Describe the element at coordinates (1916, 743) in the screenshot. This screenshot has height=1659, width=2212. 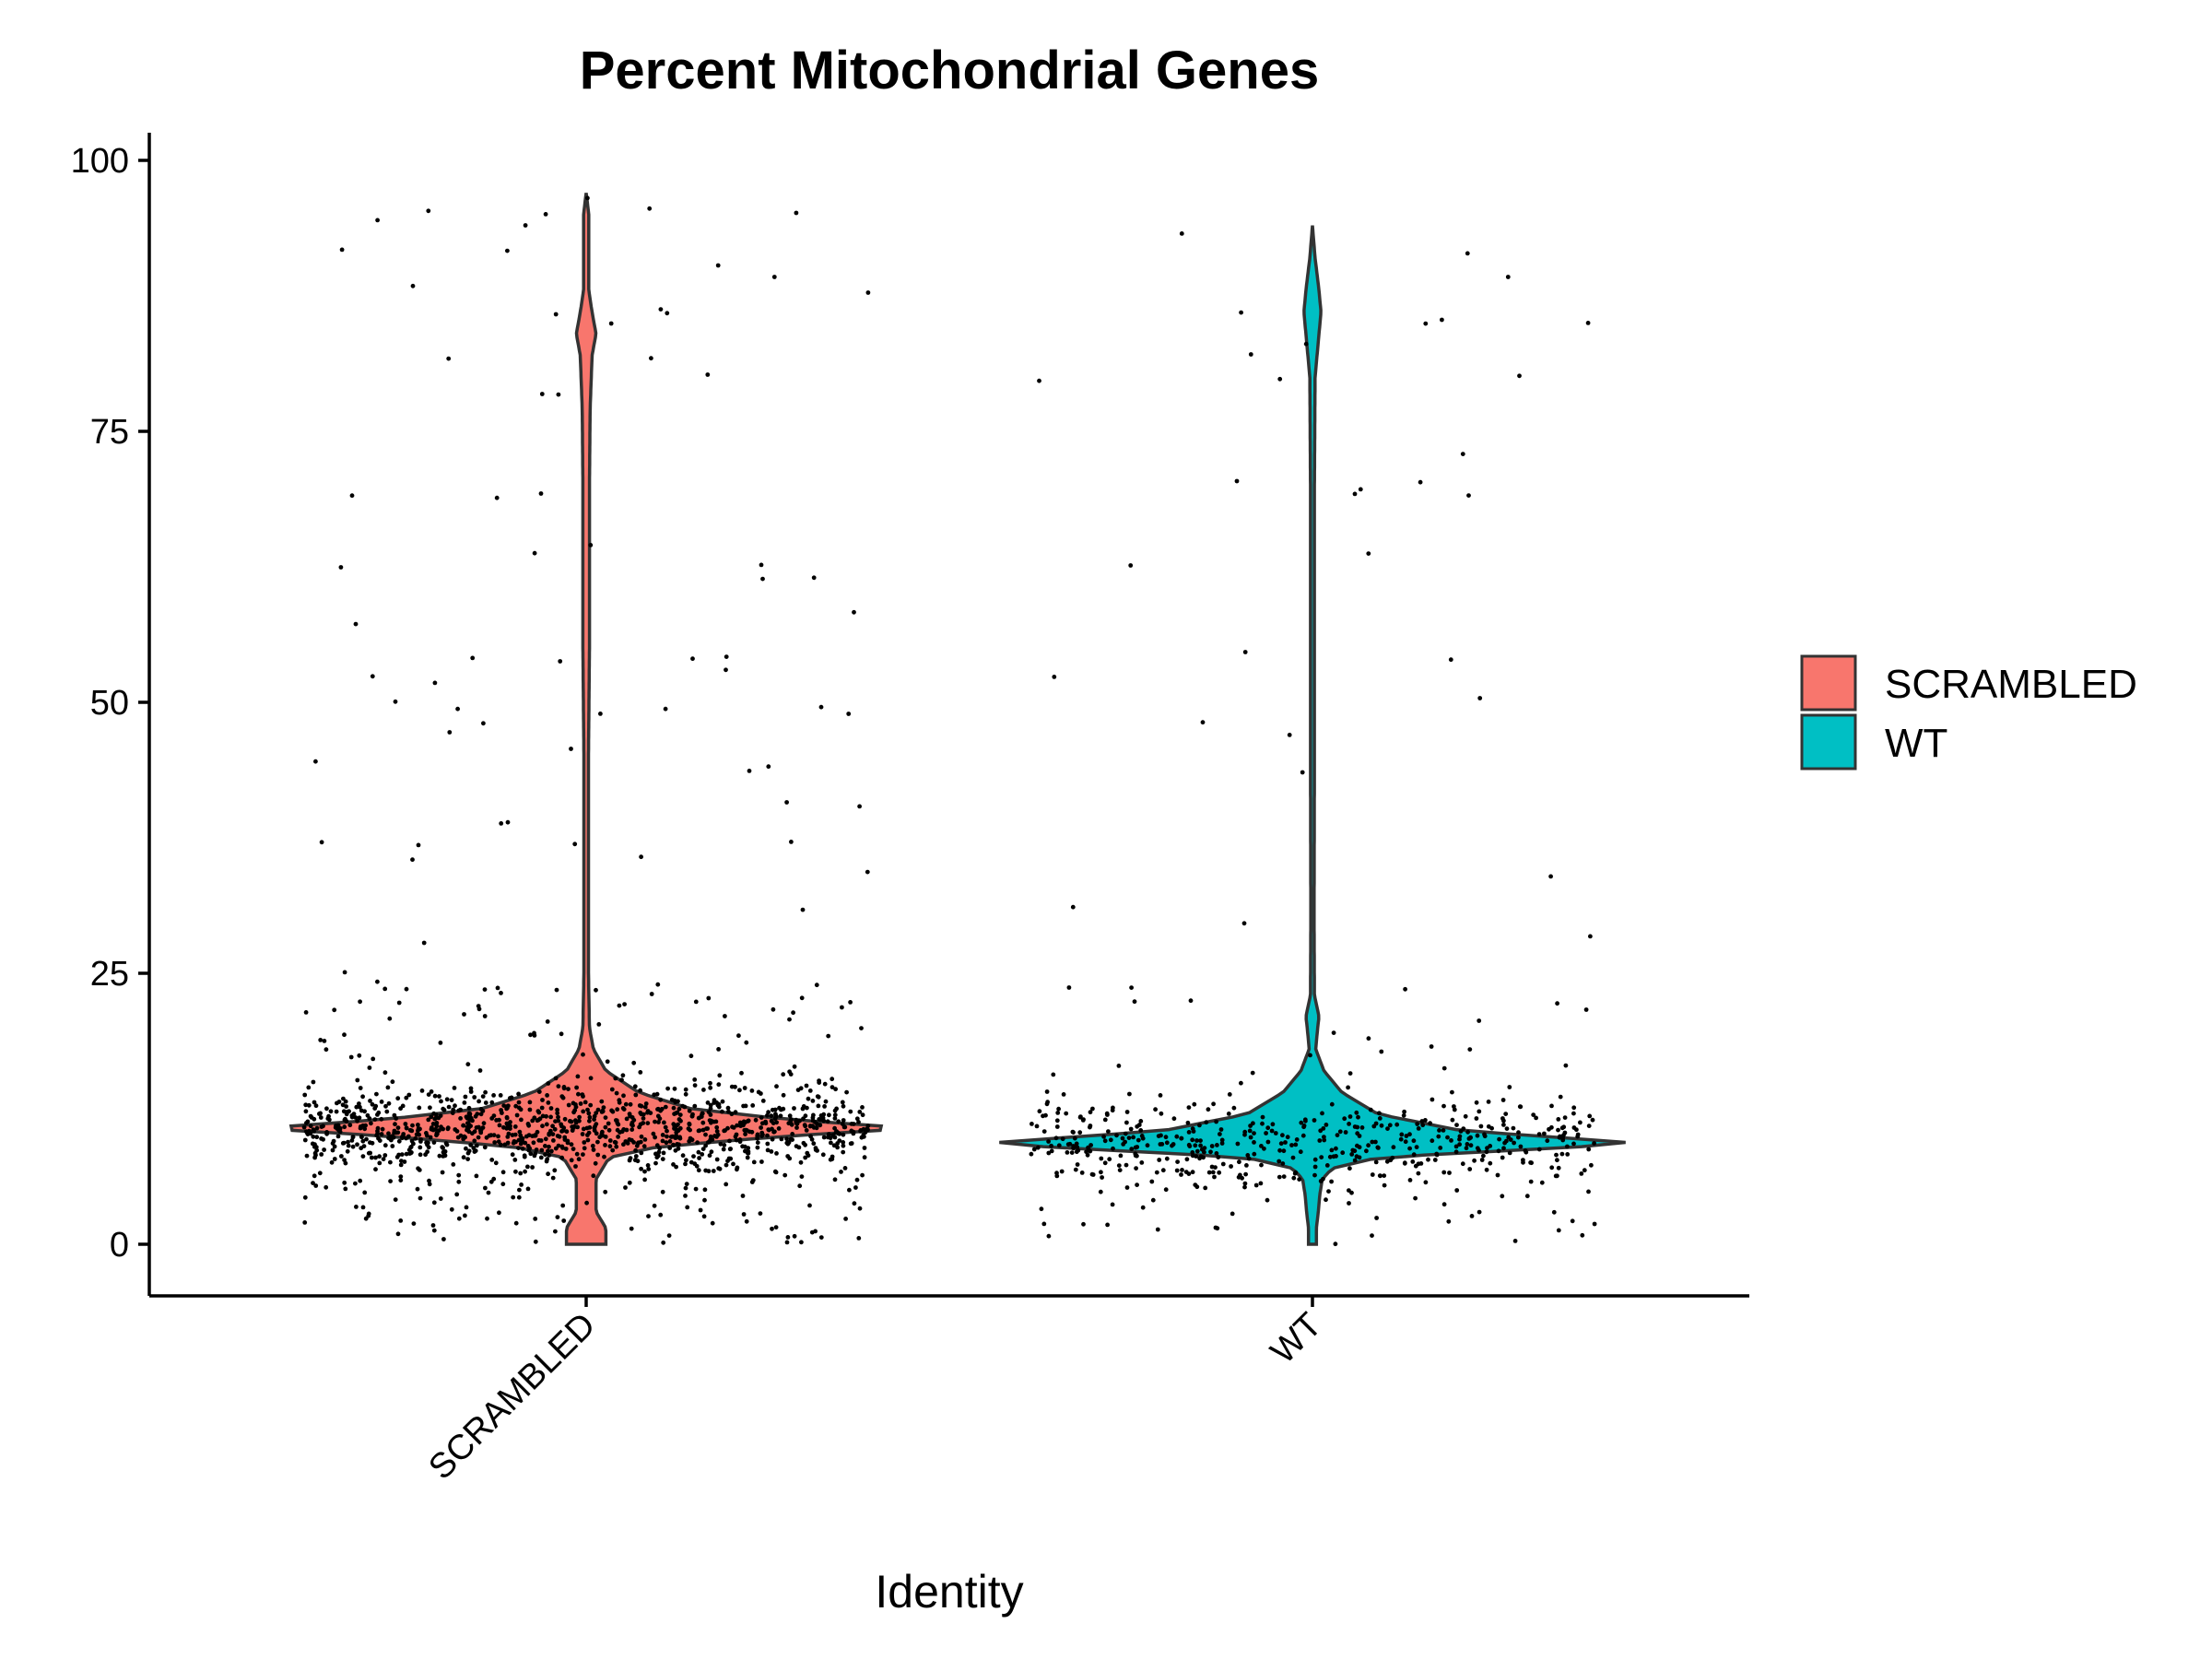
I see `legend-label-wt: WT` at that location.